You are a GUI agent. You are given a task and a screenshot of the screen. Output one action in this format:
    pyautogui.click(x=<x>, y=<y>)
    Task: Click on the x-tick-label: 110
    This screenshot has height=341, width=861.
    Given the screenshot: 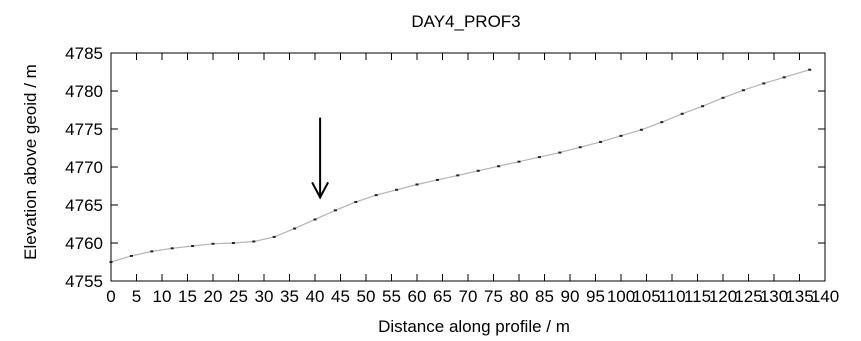 What is the action you would take?
    pyautogui.click(x=671, y=296)
    